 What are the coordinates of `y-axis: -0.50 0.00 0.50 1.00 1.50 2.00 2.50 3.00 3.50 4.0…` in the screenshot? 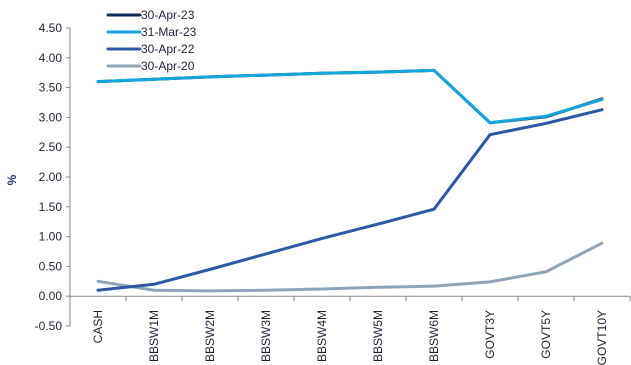 It's located at (53, 177).